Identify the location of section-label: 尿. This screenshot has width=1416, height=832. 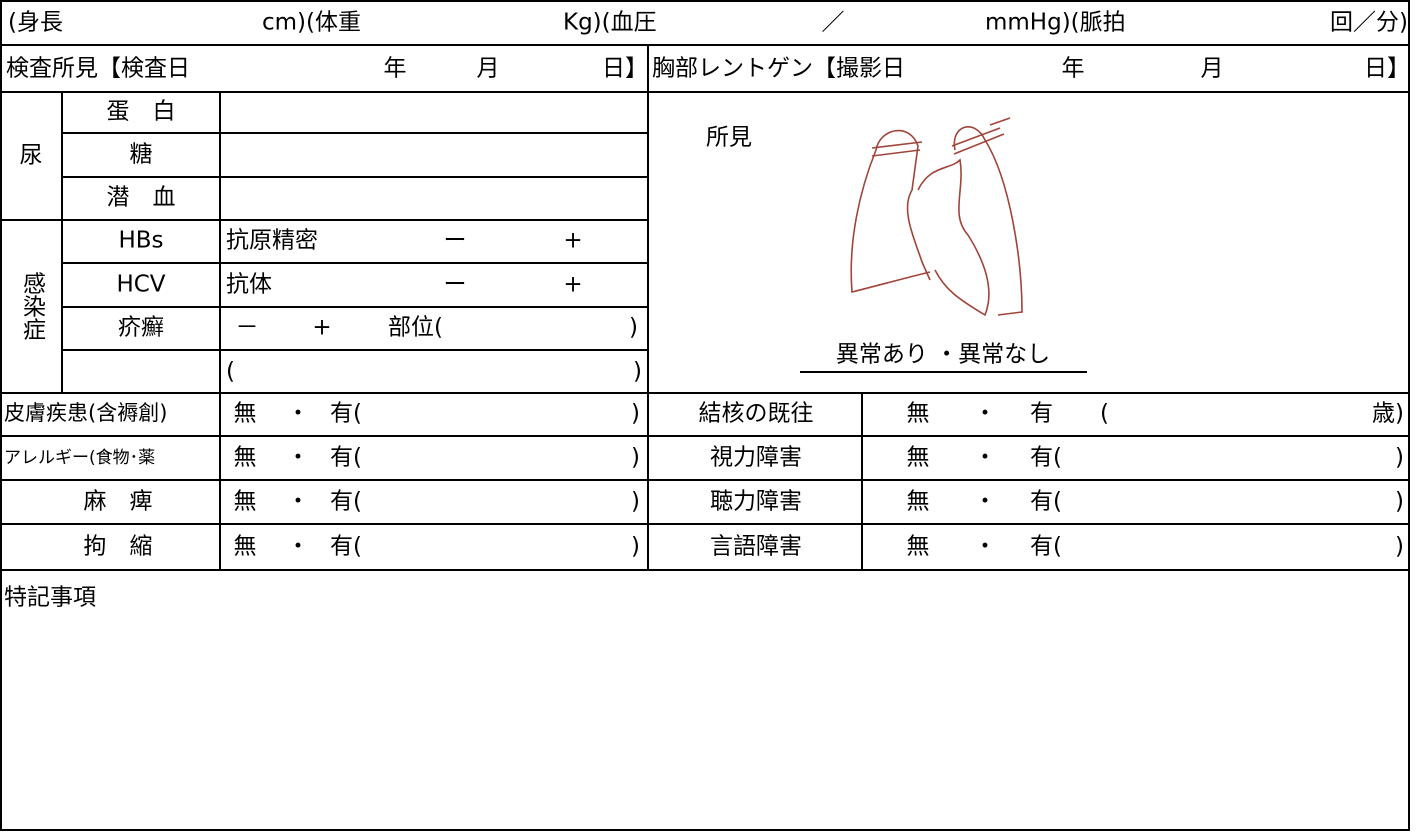
(31, 156).